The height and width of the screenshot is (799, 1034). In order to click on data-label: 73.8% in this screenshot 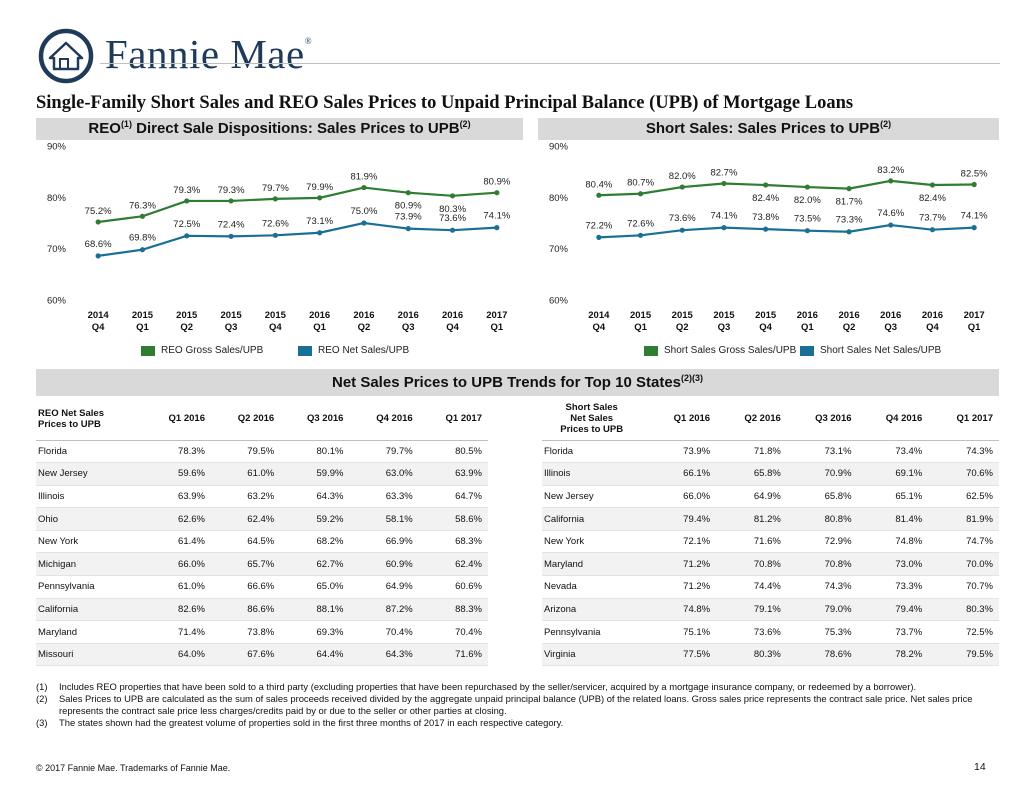, I will do `click(765, 217)`.